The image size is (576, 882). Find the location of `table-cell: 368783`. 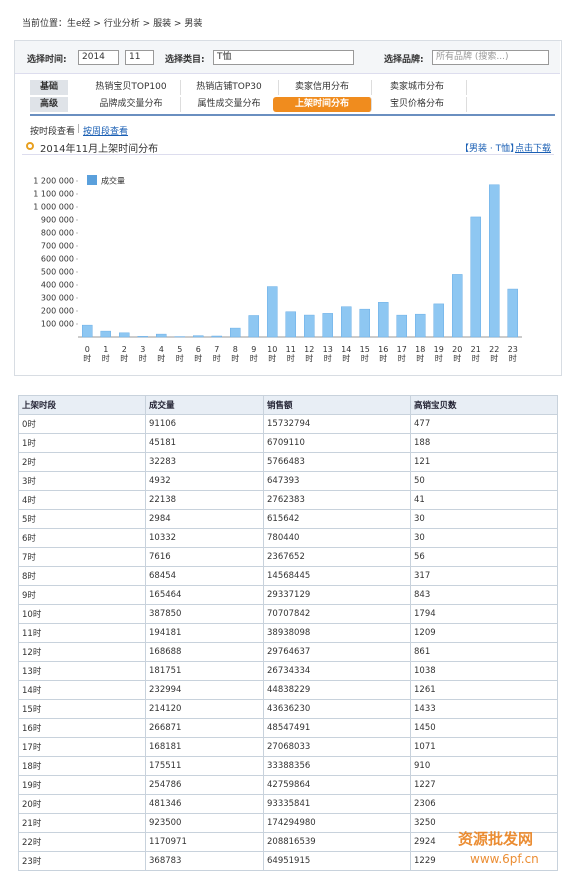

table-cell: 368783 is located at coordinates (204, 861).